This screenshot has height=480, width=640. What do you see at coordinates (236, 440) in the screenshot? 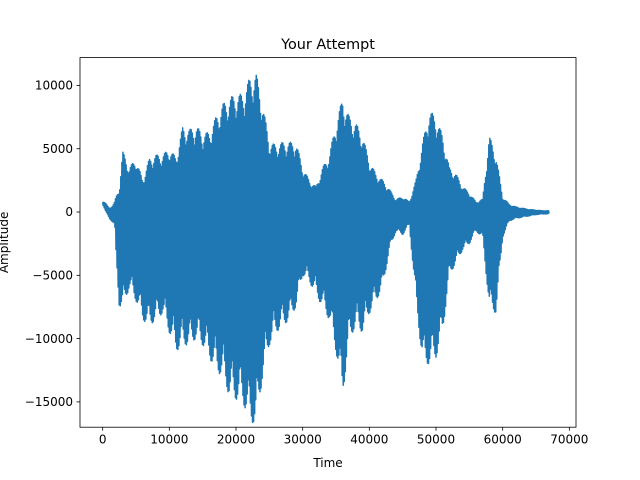
I see `x-tick-label: 20000` at bounding box center [236, 440].